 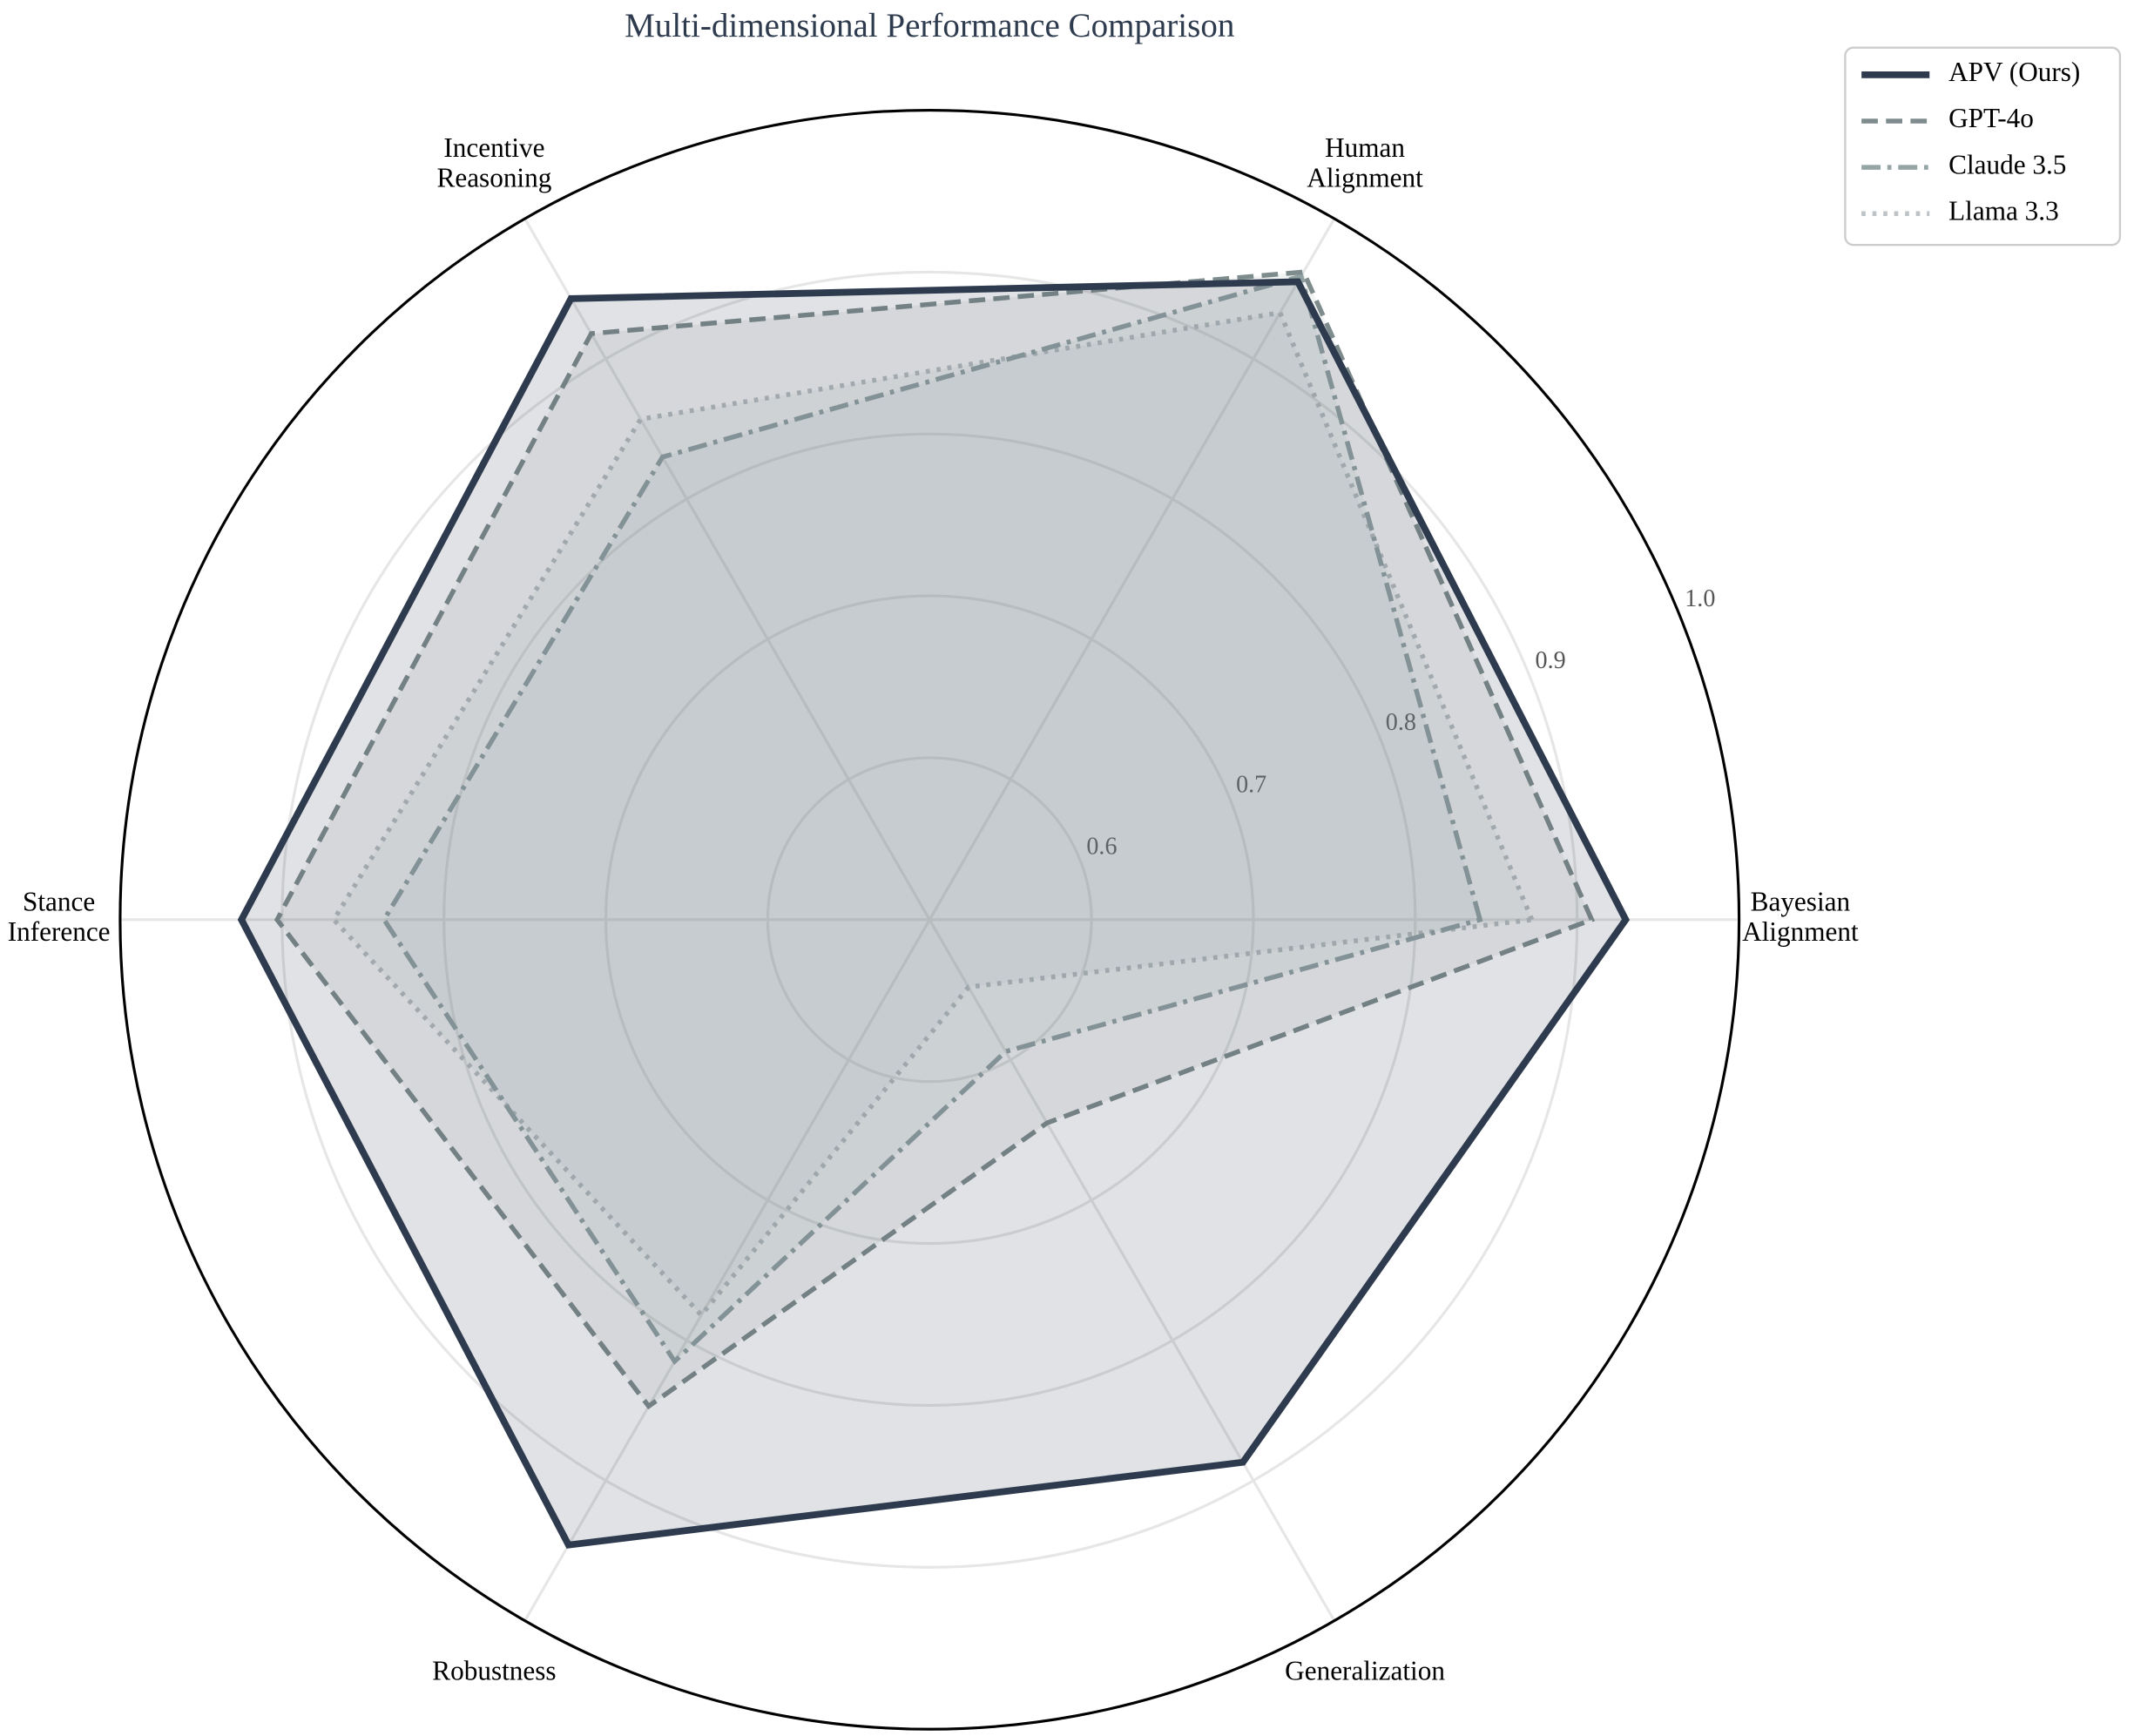 I want to click on y-tick-label: 1.0, so click(x=1700, y=598).